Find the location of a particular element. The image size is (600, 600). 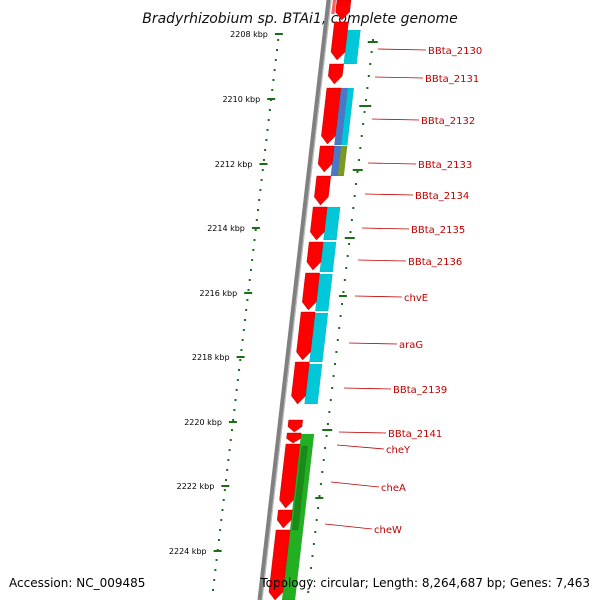

gene-arrow-small is located at coordinates (334, 7).